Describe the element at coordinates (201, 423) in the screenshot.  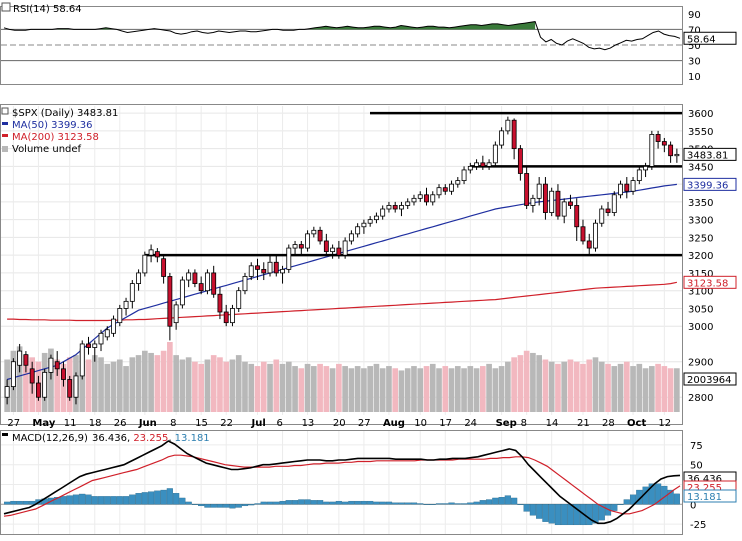
I see `date-tick-label: 15` at that location.